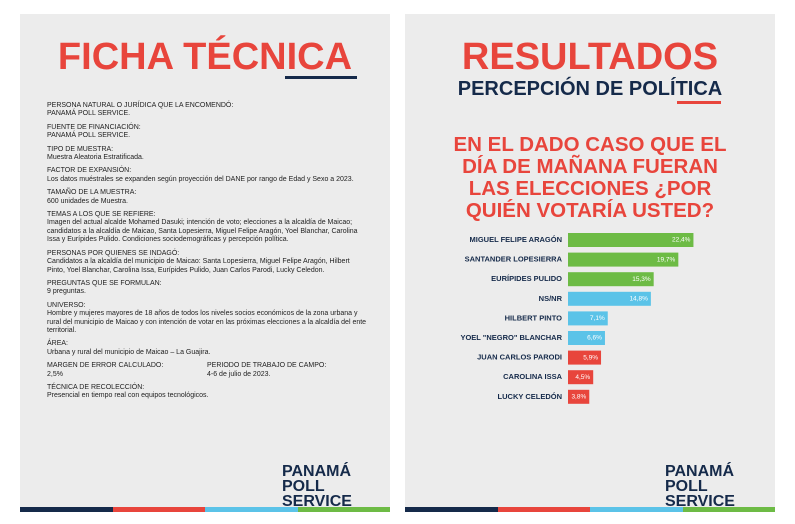  I want to click on item-text: 2,5%, so click(55, 374).